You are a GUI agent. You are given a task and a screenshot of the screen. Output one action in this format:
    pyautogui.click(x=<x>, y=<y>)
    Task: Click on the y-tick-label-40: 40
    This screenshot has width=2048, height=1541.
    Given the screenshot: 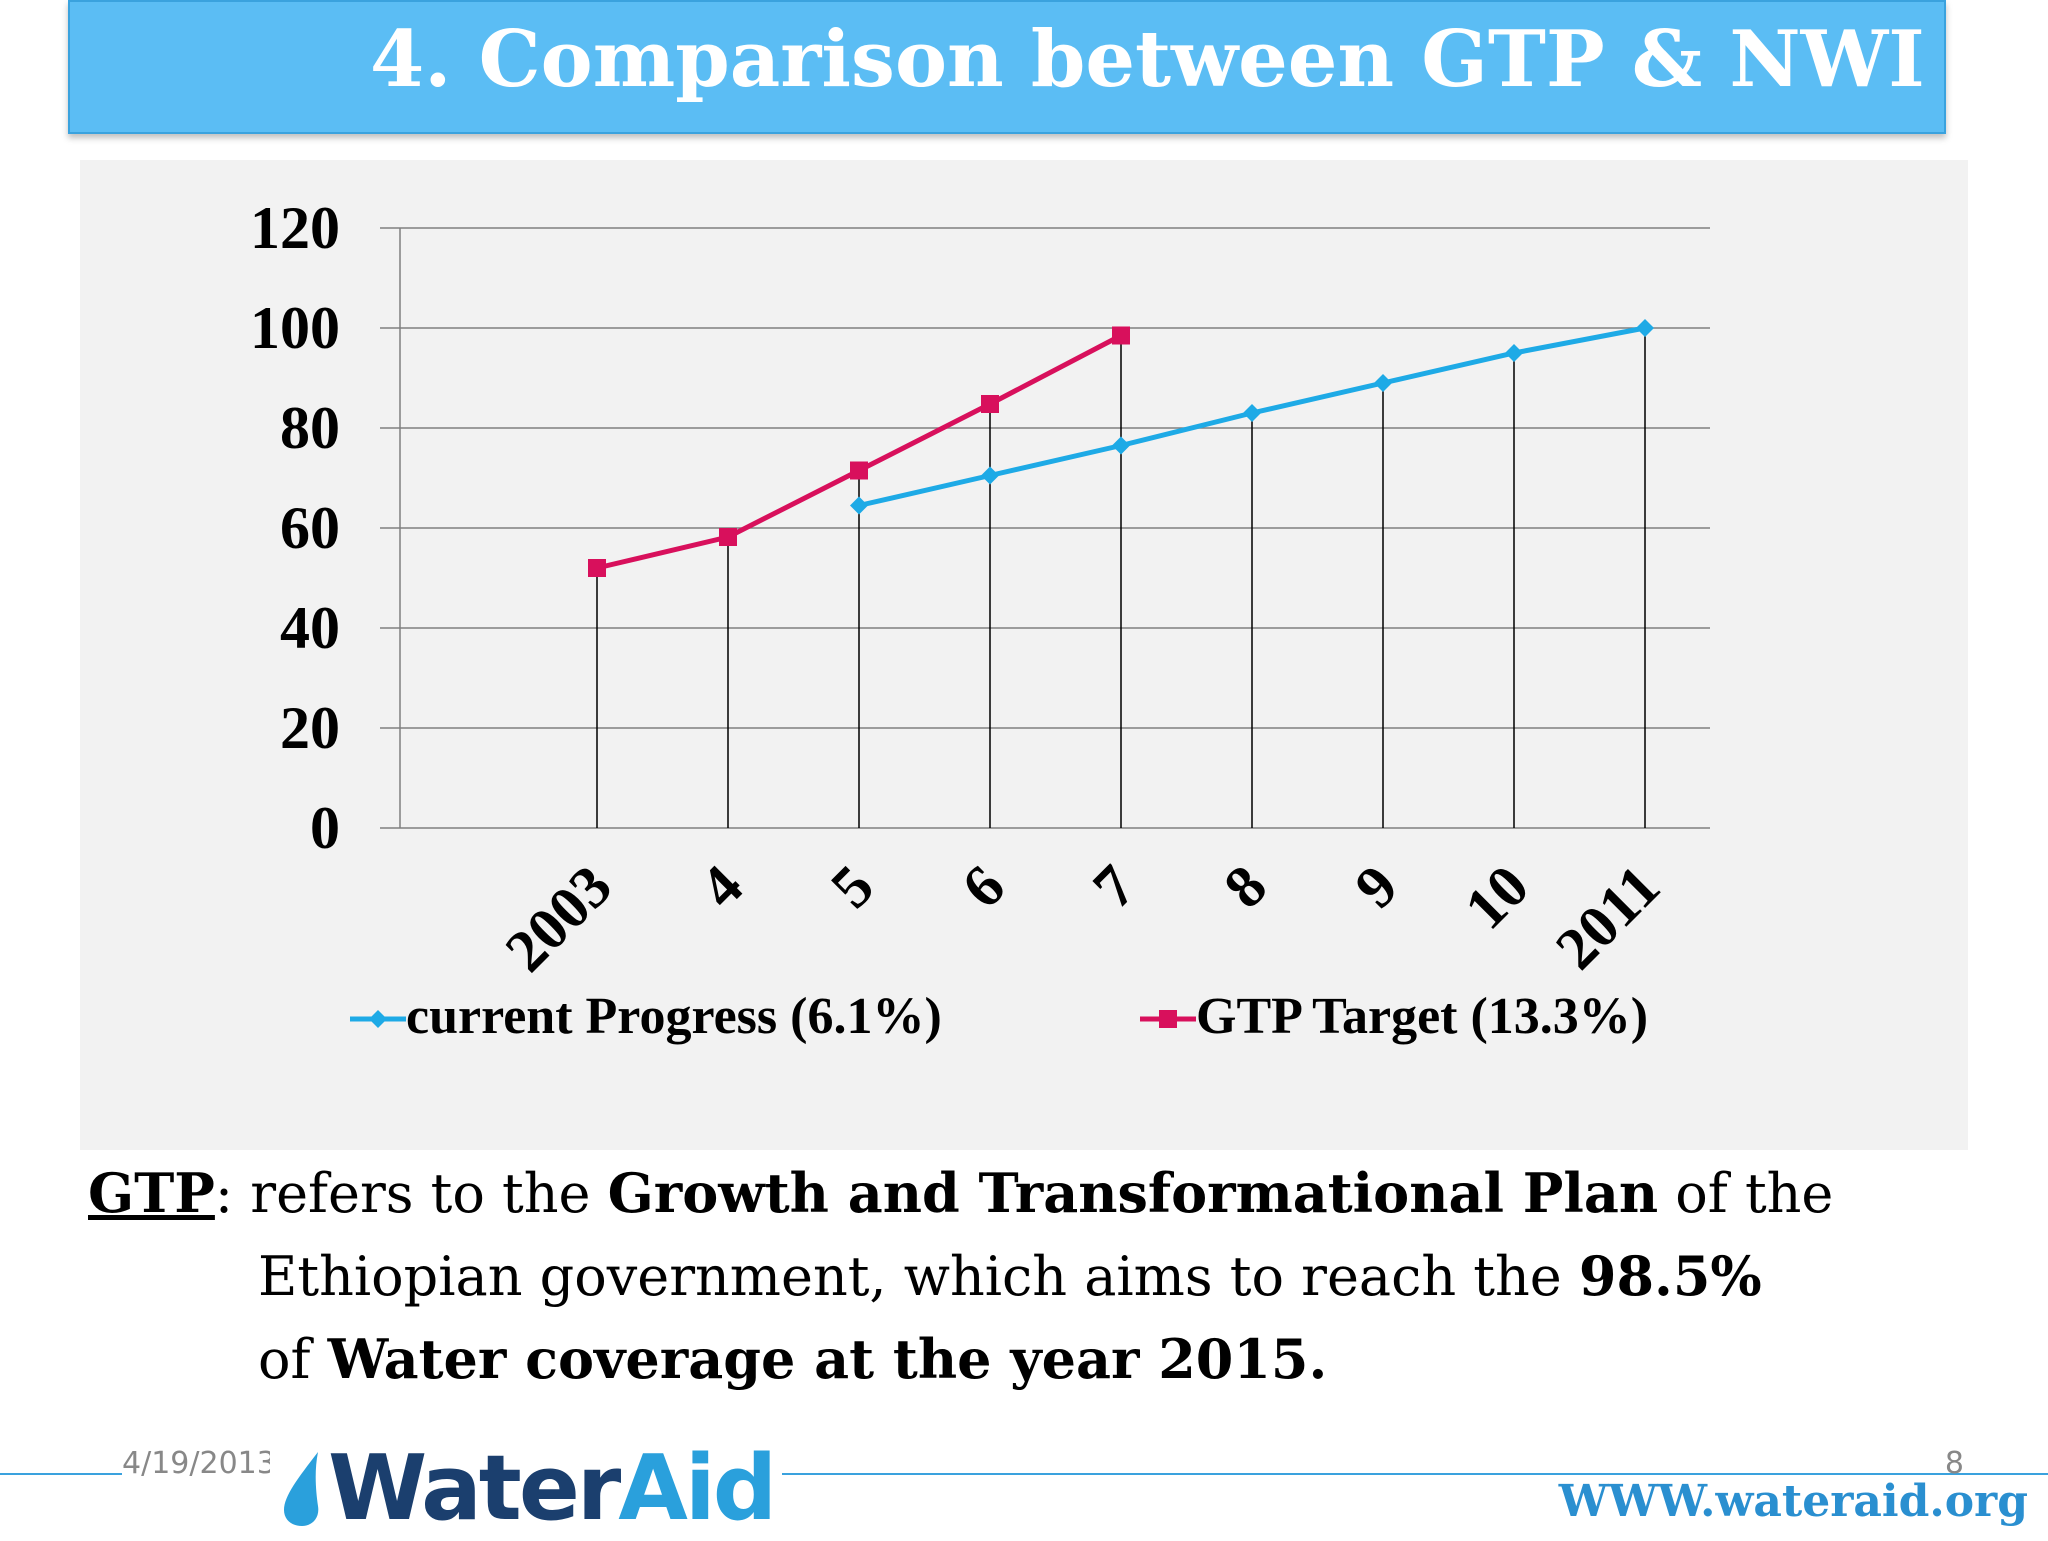 What is the action you would take?
    pyautogui.click(x=310, y=628)
    